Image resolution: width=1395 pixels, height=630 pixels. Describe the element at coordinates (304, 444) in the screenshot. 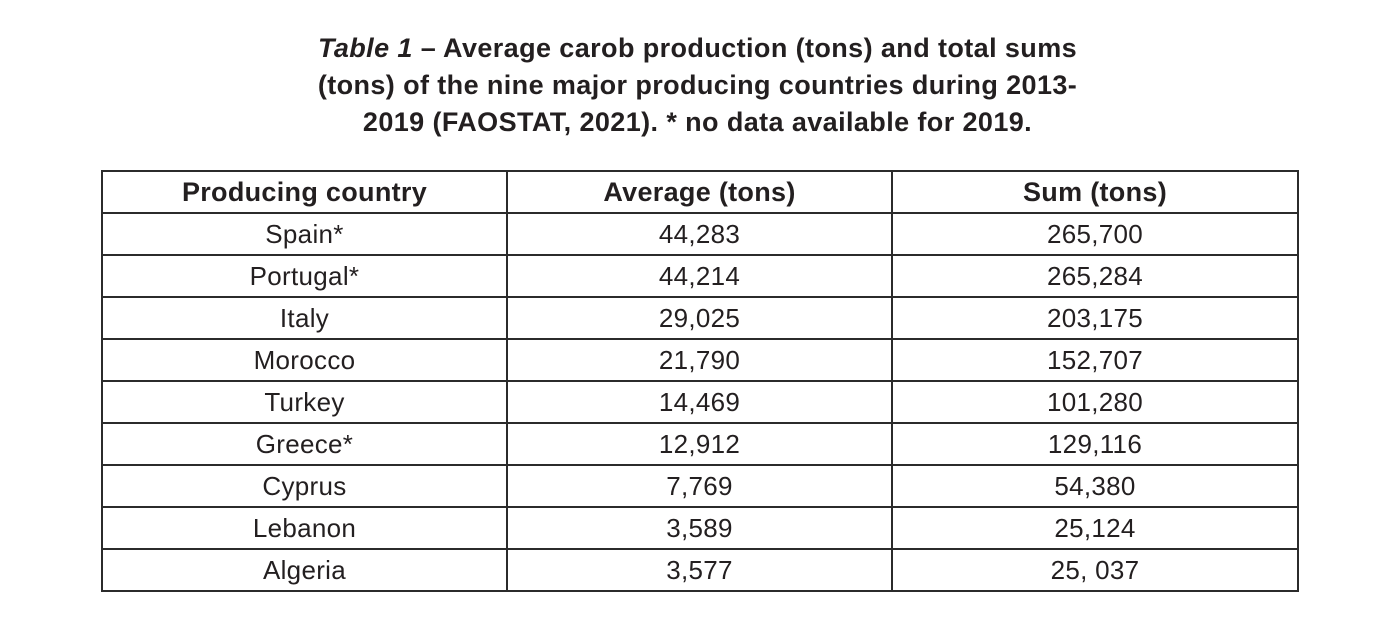

I see `cell-country: Greece*` at that location.